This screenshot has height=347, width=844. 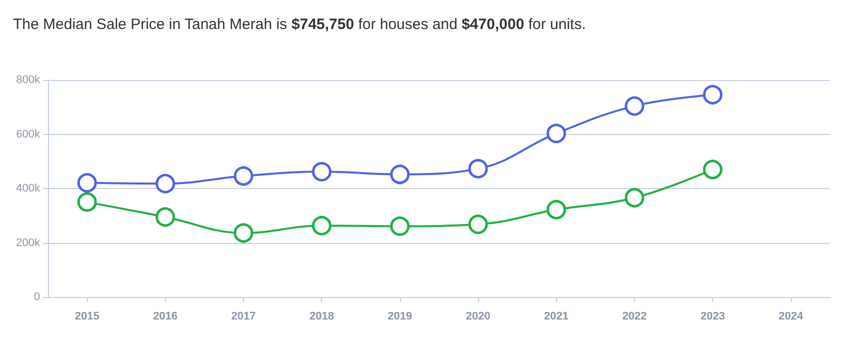 I want to click on x-tick-label: 2019, so click(x=400, y=316).